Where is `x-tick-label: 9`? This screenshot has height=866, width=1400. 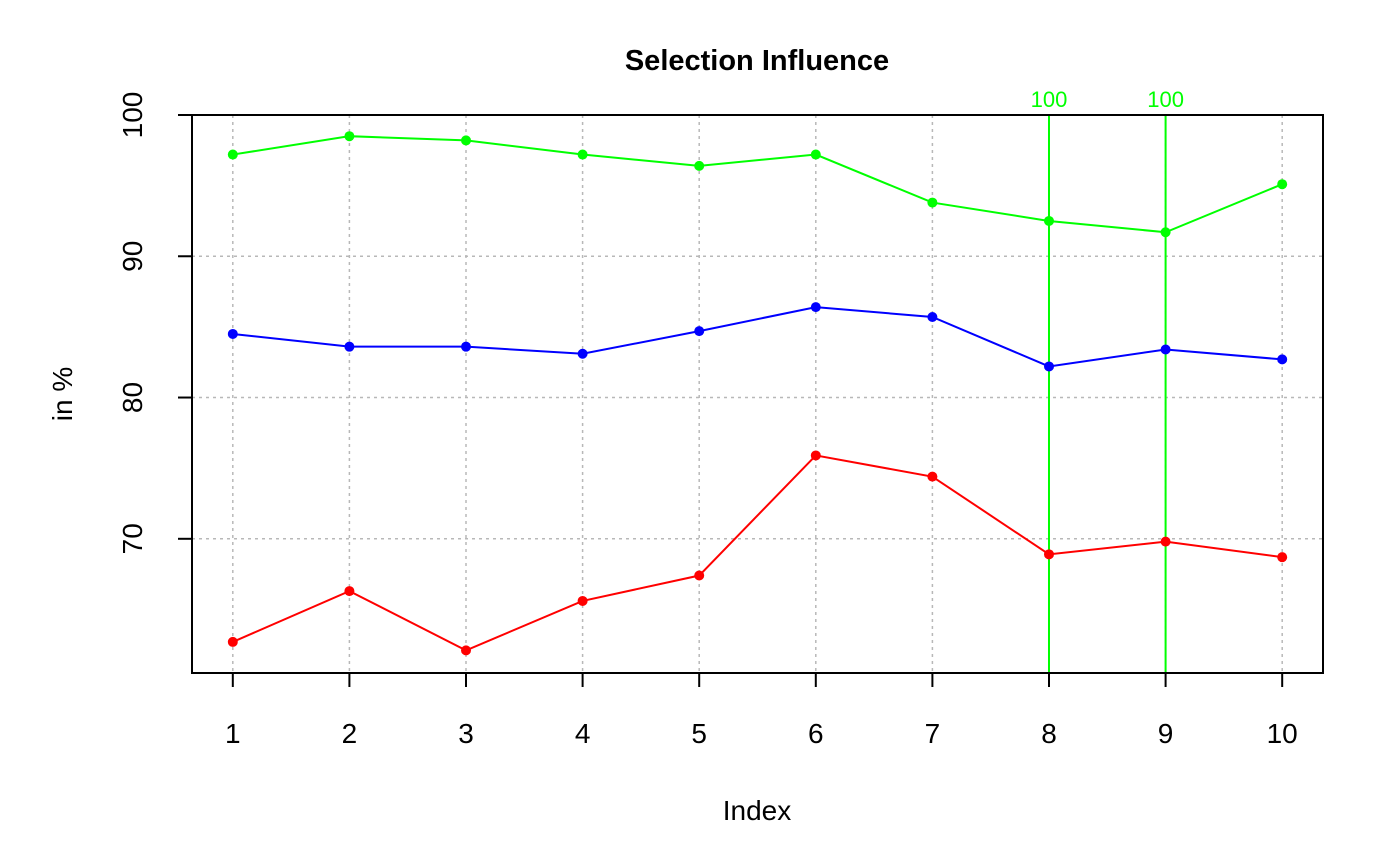 x-tick-label: 9 is located at coordinates (1166, 733).